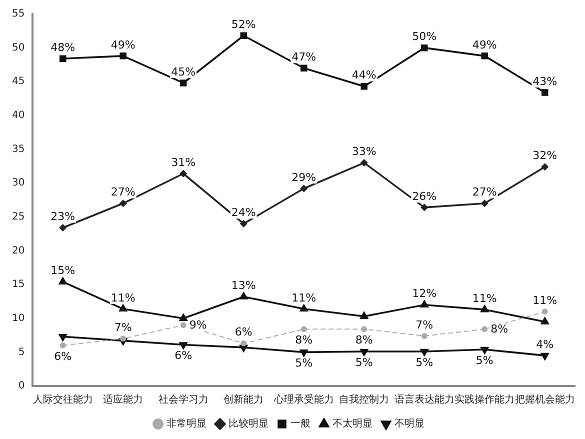 Image resolution: width=585 pixels, height=439 pixels. What do you see at coordinates (21, 386) in the screenshot?
I see `y-tick-label: 0` at bounding box center [21, 386].